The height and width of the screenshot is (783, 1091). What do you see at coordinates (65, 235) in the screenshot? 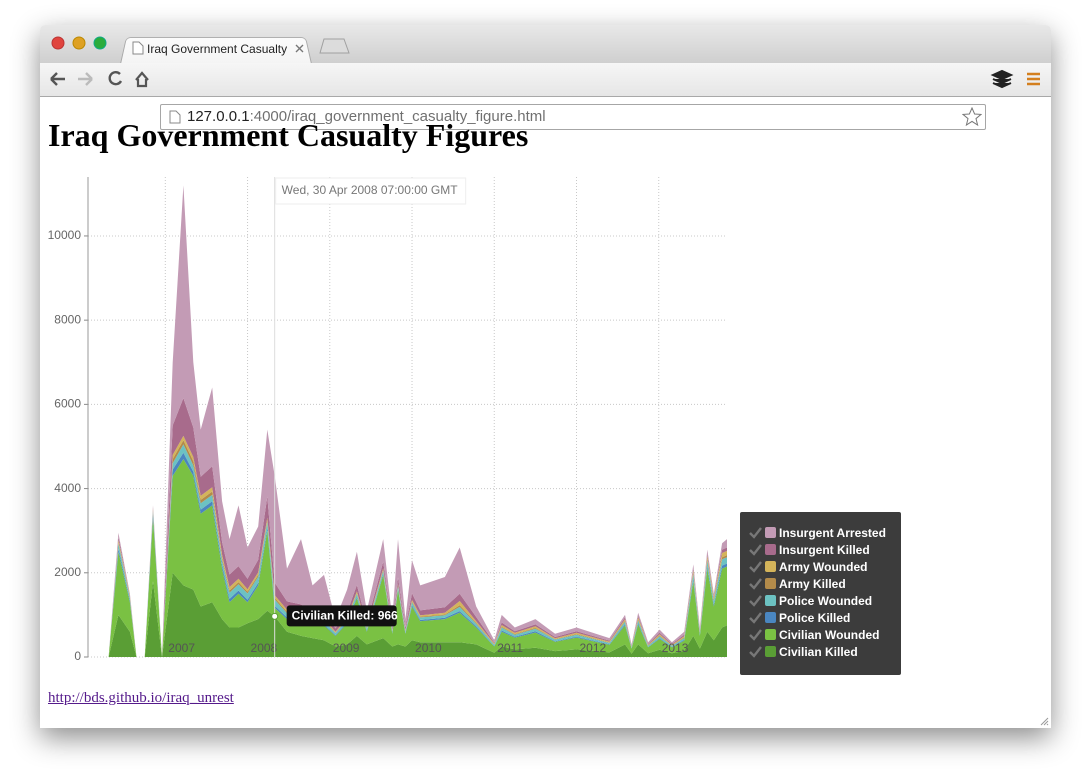
I see `y-tick-label: 10000` at bounding box center [65, 235].